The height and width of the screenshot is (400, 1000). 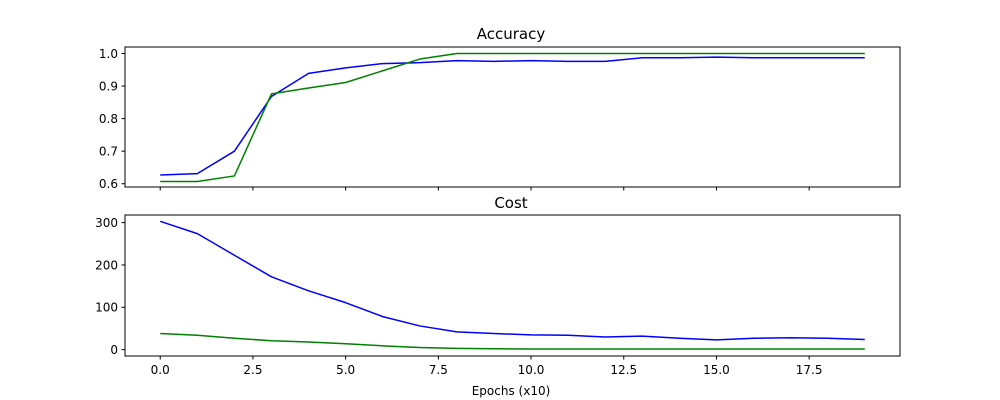 What do you see at coordinates (106, 265) in the screenshot?
I see `cost-y-tick-label: 200` at bounding box center [106, 265].